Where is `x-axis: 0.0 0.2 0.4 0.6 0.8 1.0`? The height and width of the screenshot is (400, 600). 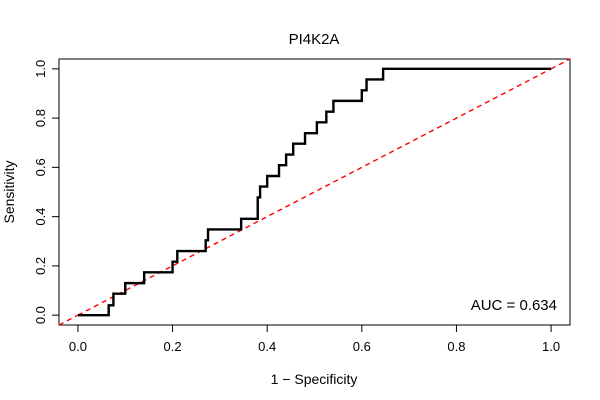 x-axis: 0.0 0.2 0.4 0.6 0.8 1.0 is located at coordinates (314, 339).